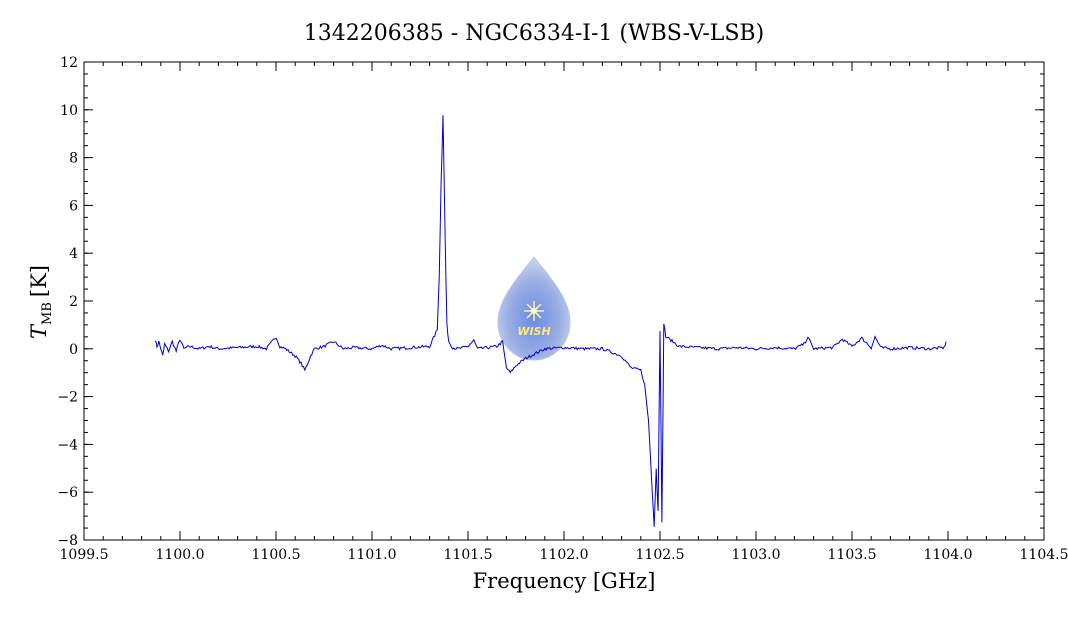  Describe the element at coordinates (276, 555) in the screenshot. I see `x-tick-label: 1100.5` at that location.